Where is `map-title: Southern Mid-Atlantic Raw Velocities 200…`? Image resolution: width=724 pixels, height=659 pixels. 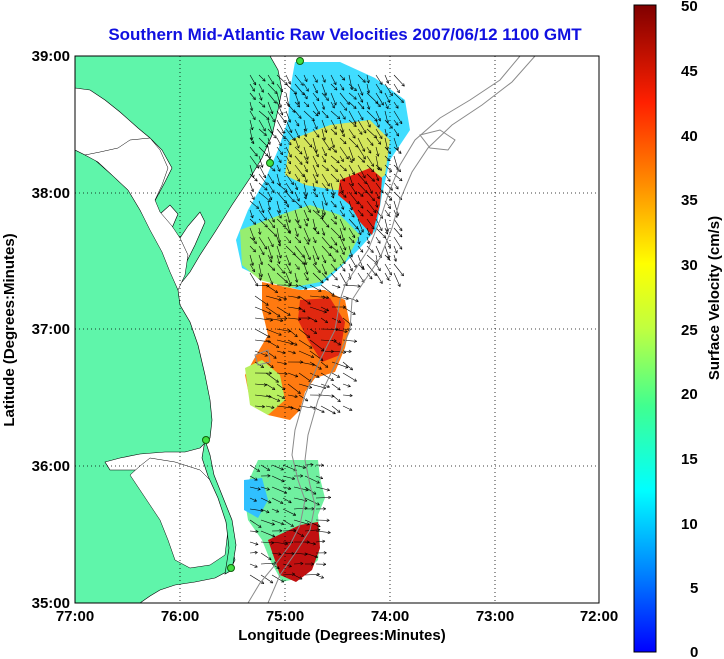 map-title: Southern Mid-Atlantic Raw Velocities 200… is located at coordinates (345, 34).